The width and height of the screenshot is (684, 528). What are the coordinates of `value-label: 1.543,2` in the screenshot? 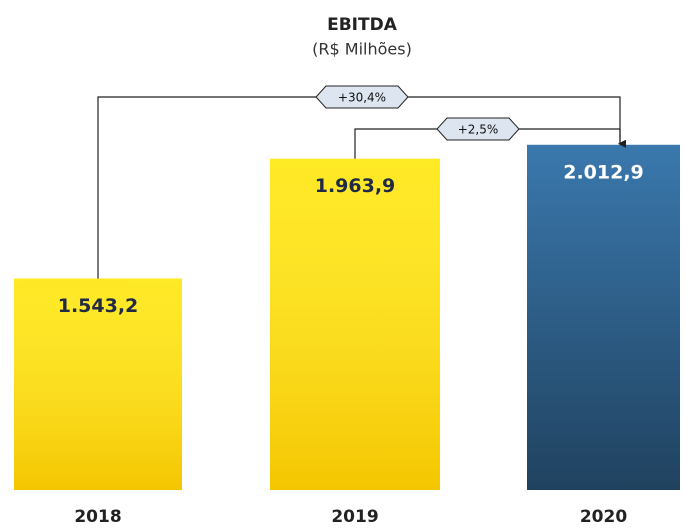 It's located at (98, 306).